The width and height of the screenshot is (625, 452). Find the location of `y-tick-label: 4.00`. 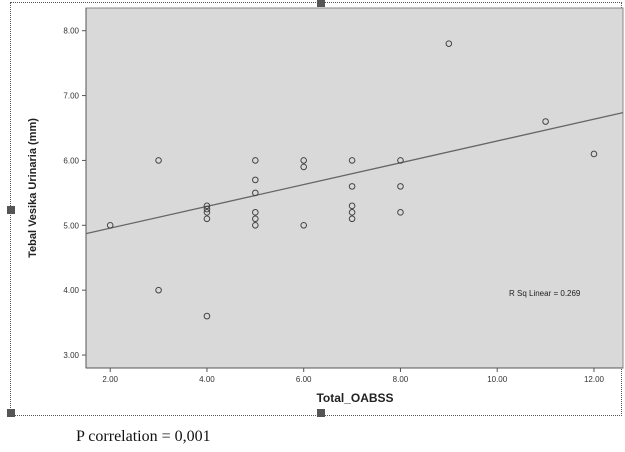

y-tick-label: 4.00 is located at coordinates (71, 290).